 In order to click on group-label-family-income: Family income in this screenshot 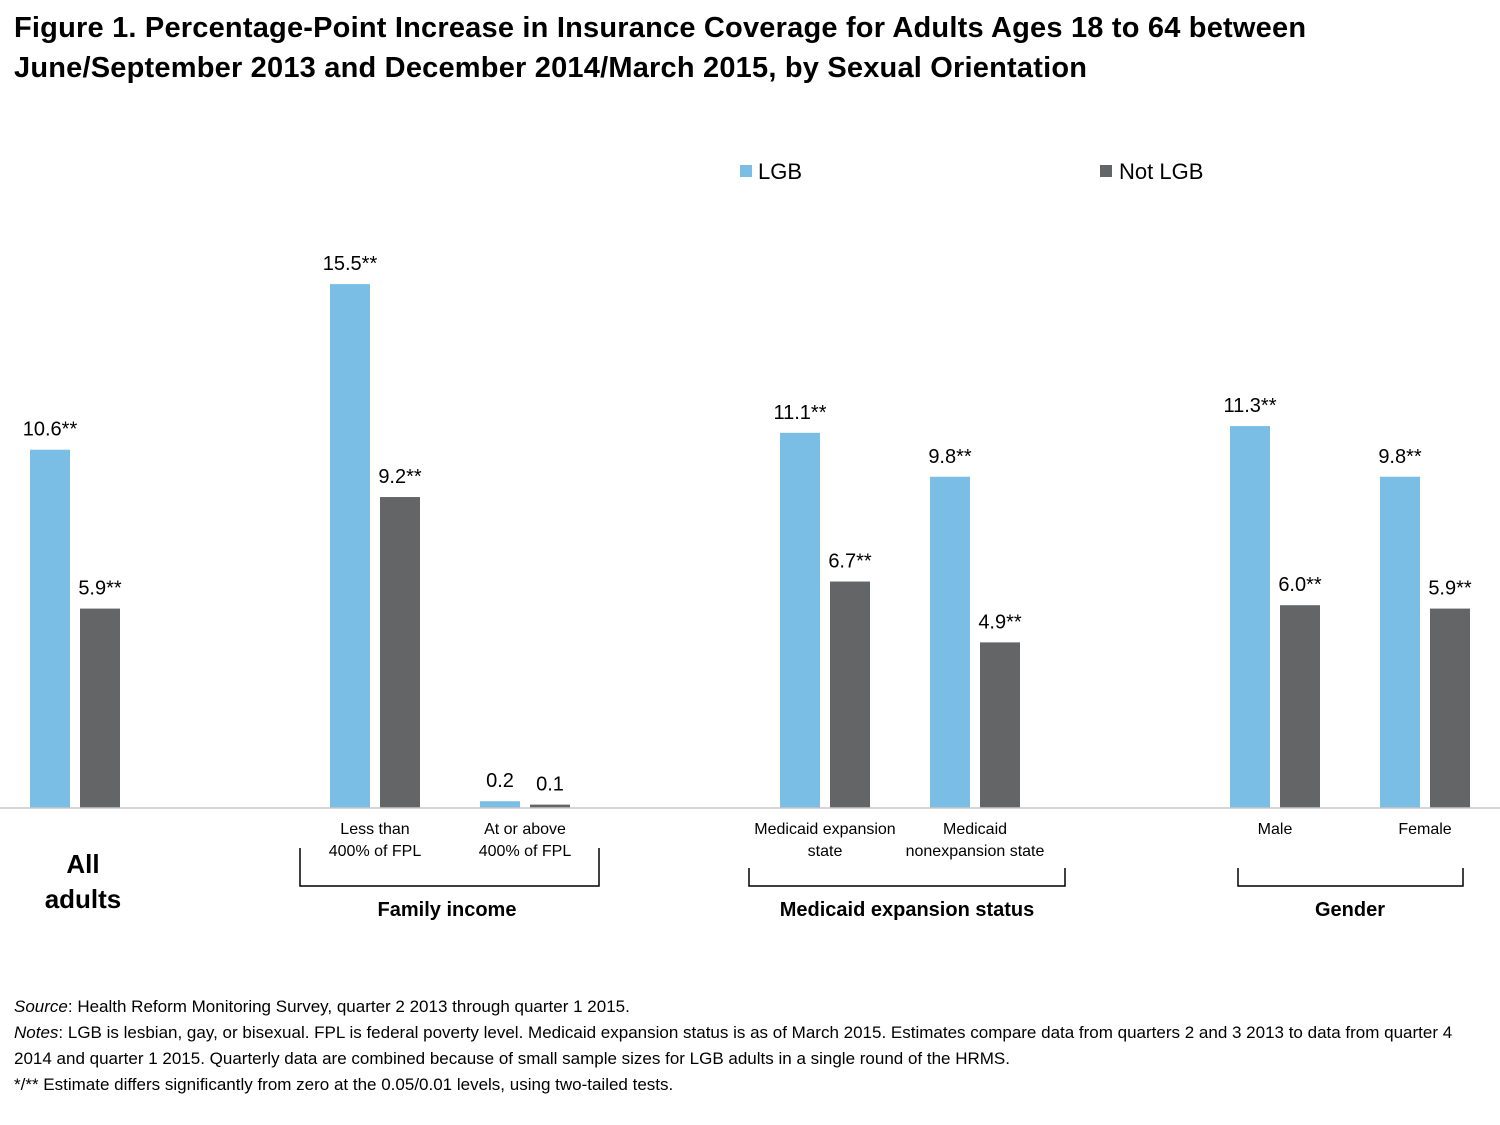, I will do `click(447, 910)`.